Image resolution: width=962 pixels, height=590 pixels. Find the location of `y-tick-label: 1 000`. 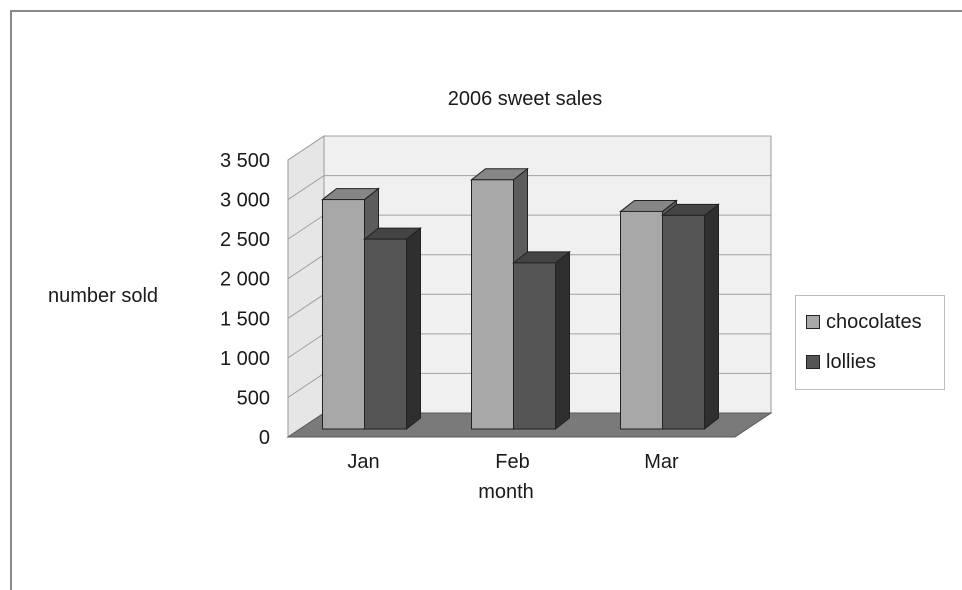

y-tick-label: 1 000 is located at coordinates (245, 359).